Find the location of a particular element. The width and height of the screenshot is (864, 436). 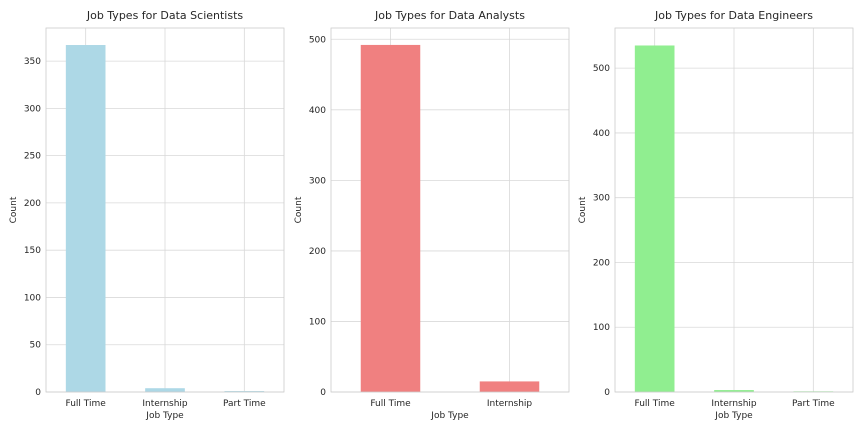

y-tick-label: 50 is located at coordinates (36, 346).